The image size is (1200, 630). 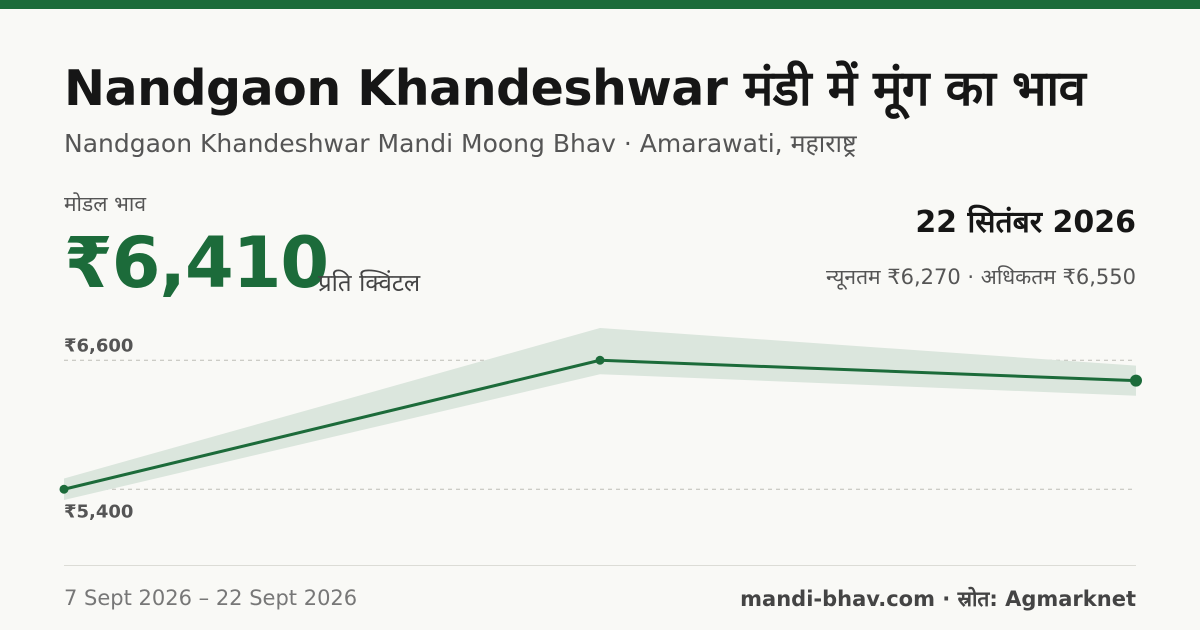 I want to click on y-tick-label: ₹6,600, so click(x=98, y=345).